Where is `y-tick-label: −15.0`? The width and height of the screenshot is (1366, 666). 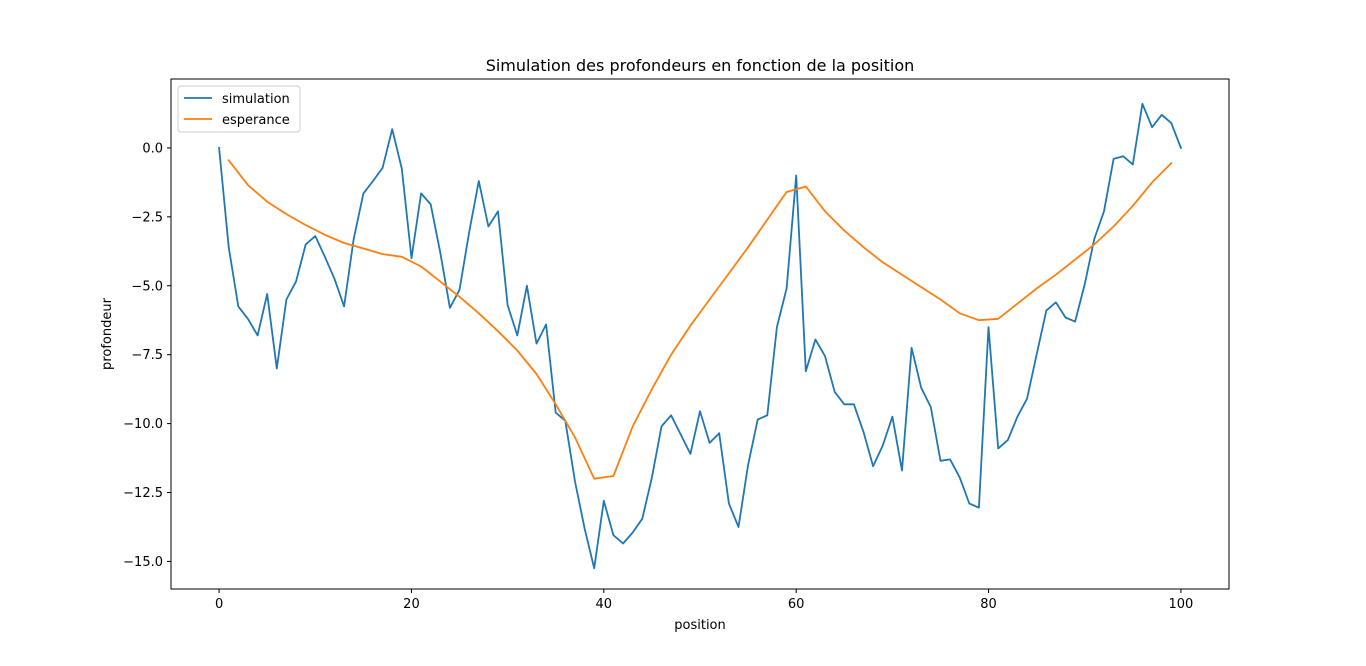 y-tick-label: −15.0 is located at coordinates (143, 562).